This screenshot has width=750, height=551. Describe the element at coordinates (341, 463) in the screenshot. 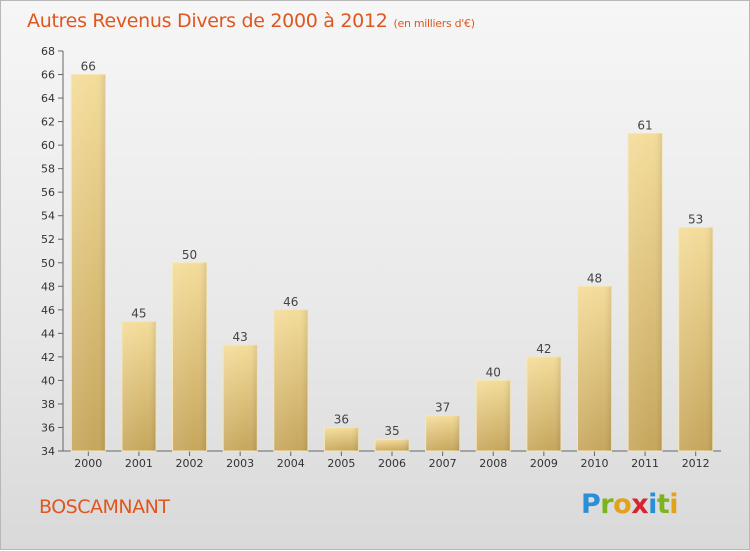

I see `x-tick-label: 2005` at that location.